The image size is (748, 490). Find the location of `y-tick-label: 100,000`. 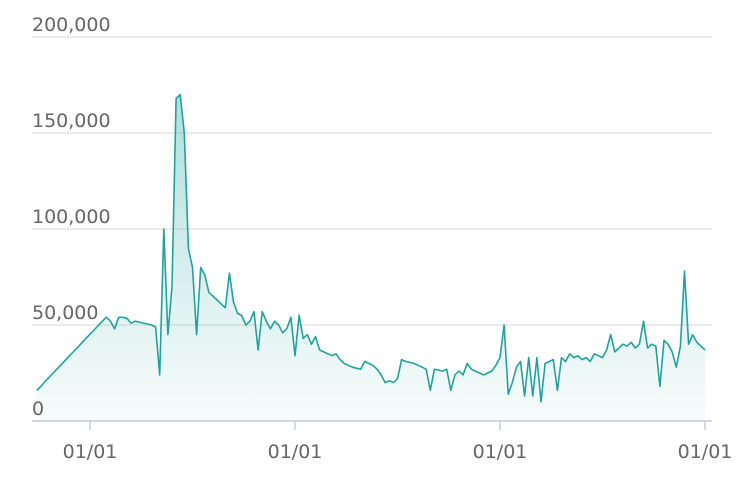

y-tick-label: 100,000 is located at coordinates (71, 217).